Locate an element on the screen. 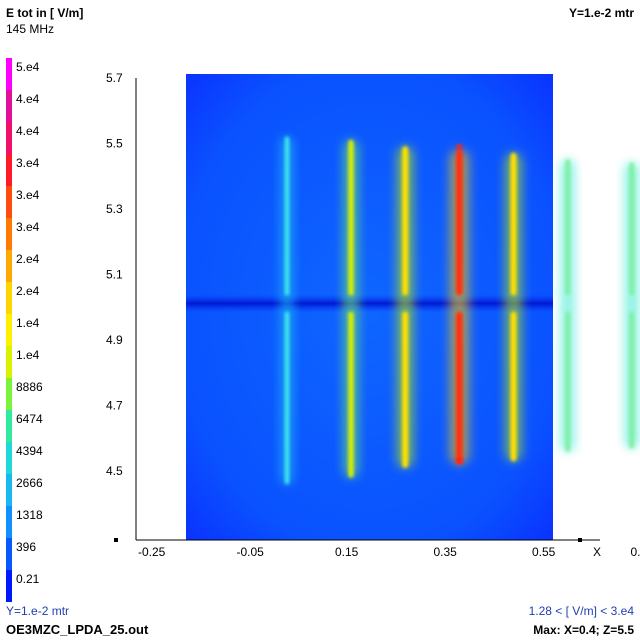 The image size is (640, 640). y-tick-label: 4.9 is located at coordinates (114, 340).